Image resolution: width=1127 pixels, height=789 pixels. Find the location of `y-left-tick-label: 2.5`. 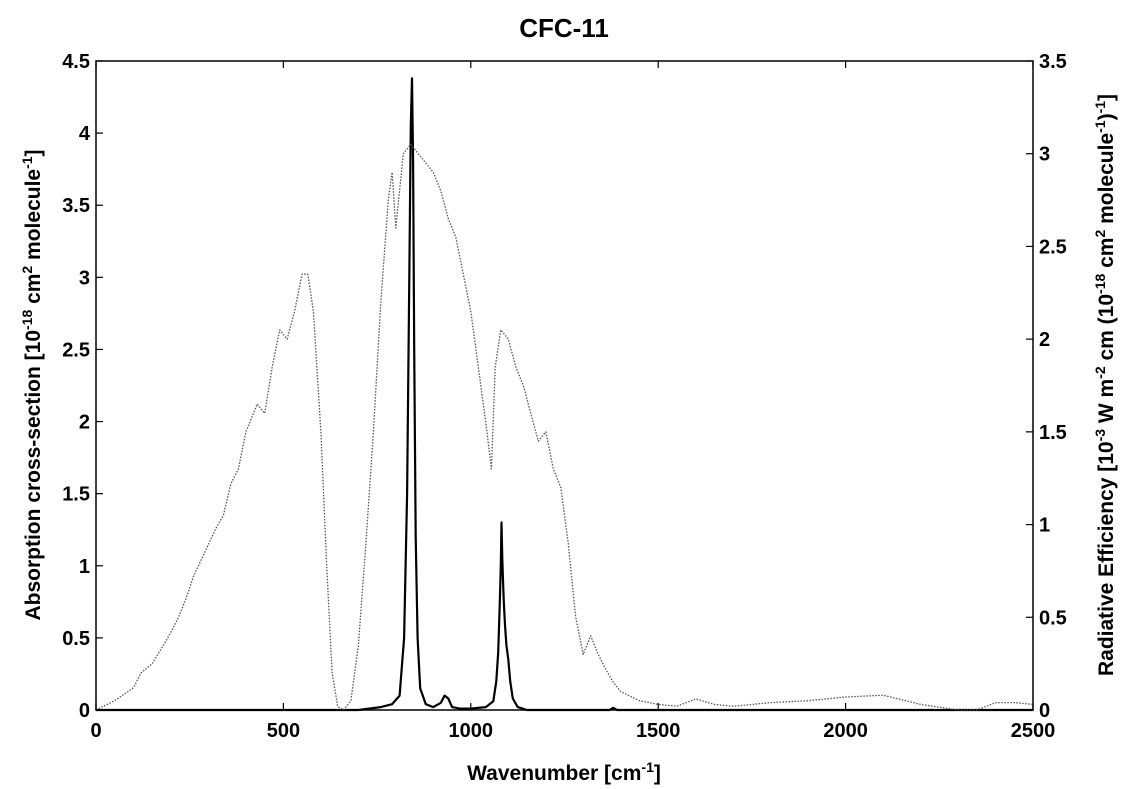

y-left-tick-label: 2.5 is located at coordinates (76, 350).